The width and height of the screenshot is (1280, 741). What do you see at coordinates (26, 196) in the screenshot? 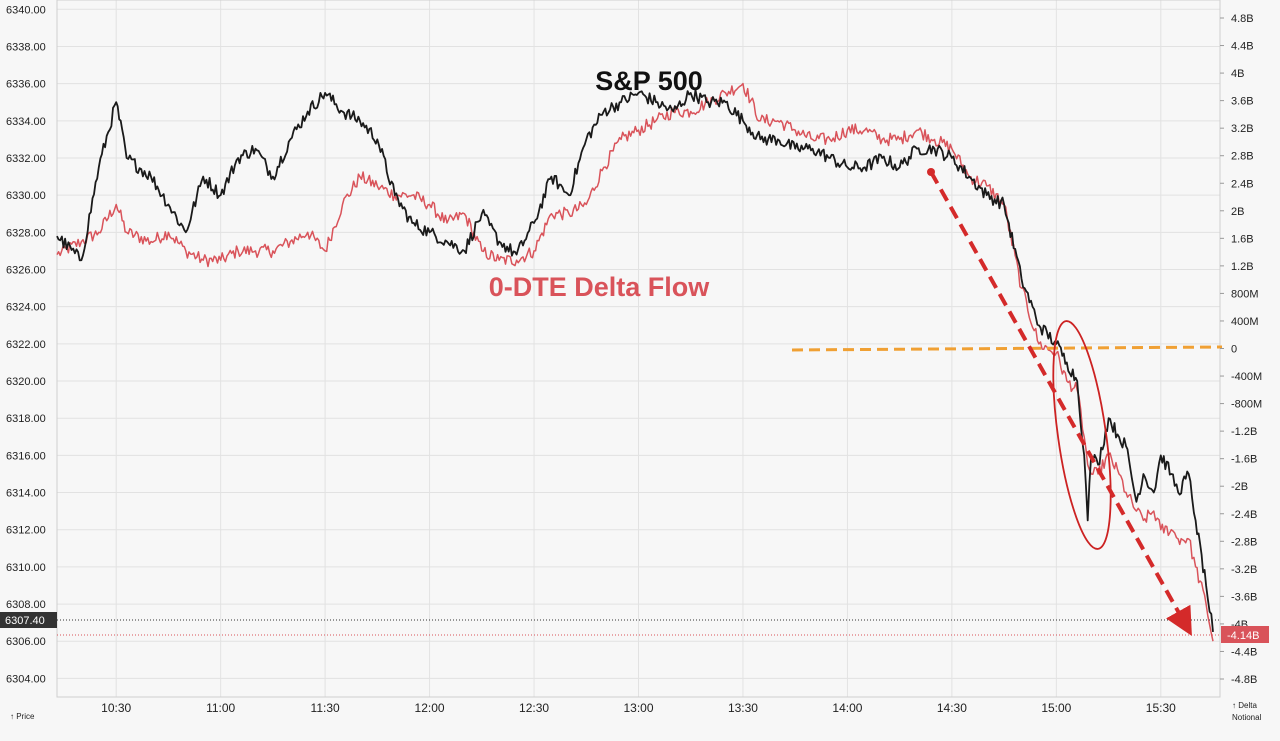
I see `left-tick-label: 6330.00` at bounding box center [26, 196].